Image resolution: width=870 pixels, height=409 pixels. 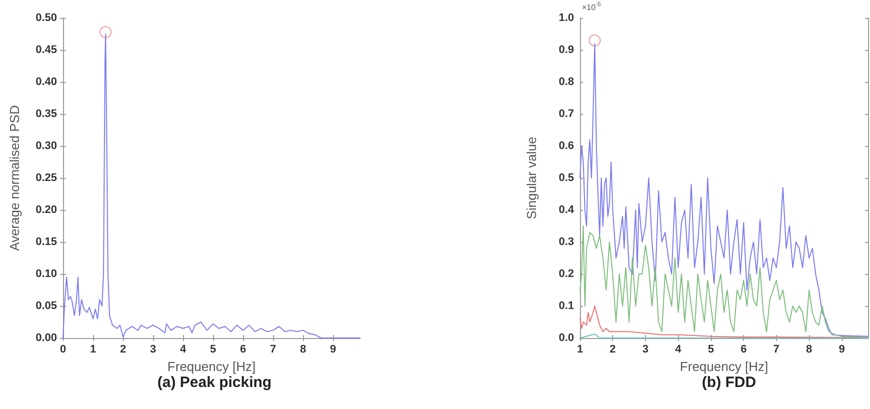 What do you see at coordinates (46, 82) in the screenshot?
I see `y-tick-label: 0.40` at bounding box center [46, 82].